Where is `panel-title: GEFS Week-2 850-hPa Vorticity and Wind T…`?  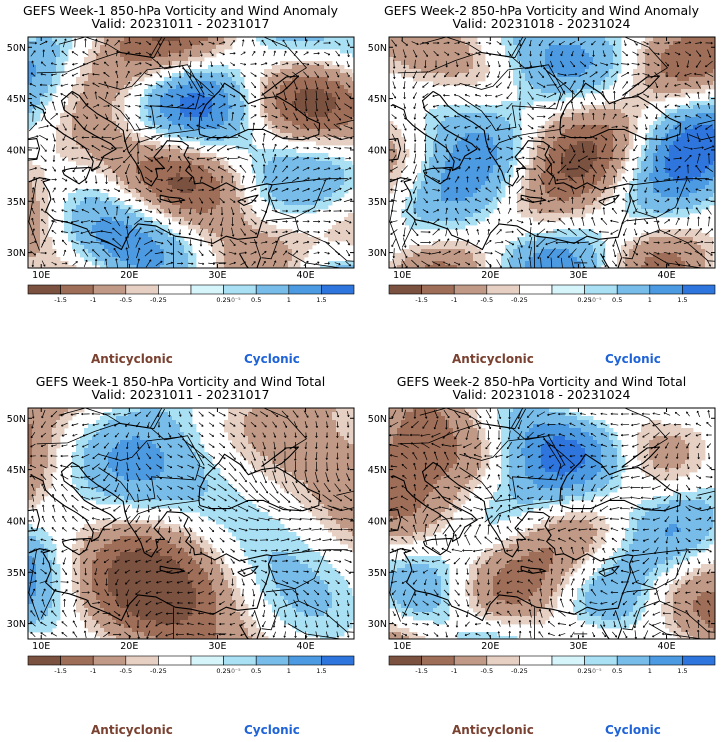 panel-title: GEFS Week-2 850-hPa Vorticity and Wind T… is located at coordinates (541, 382).